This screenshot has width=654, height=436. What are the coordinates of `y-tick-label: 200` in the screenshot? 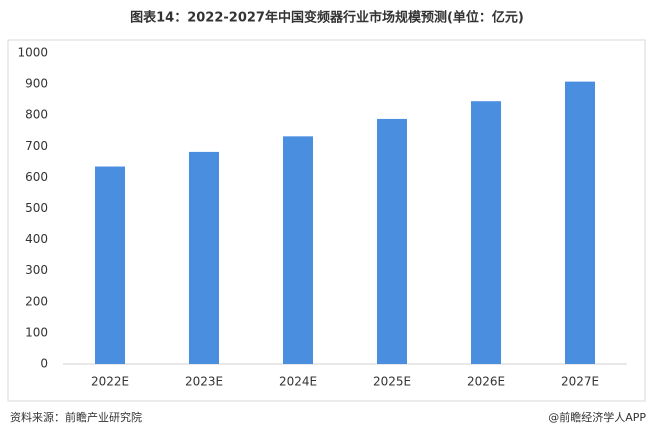 It's located at (36, 301).